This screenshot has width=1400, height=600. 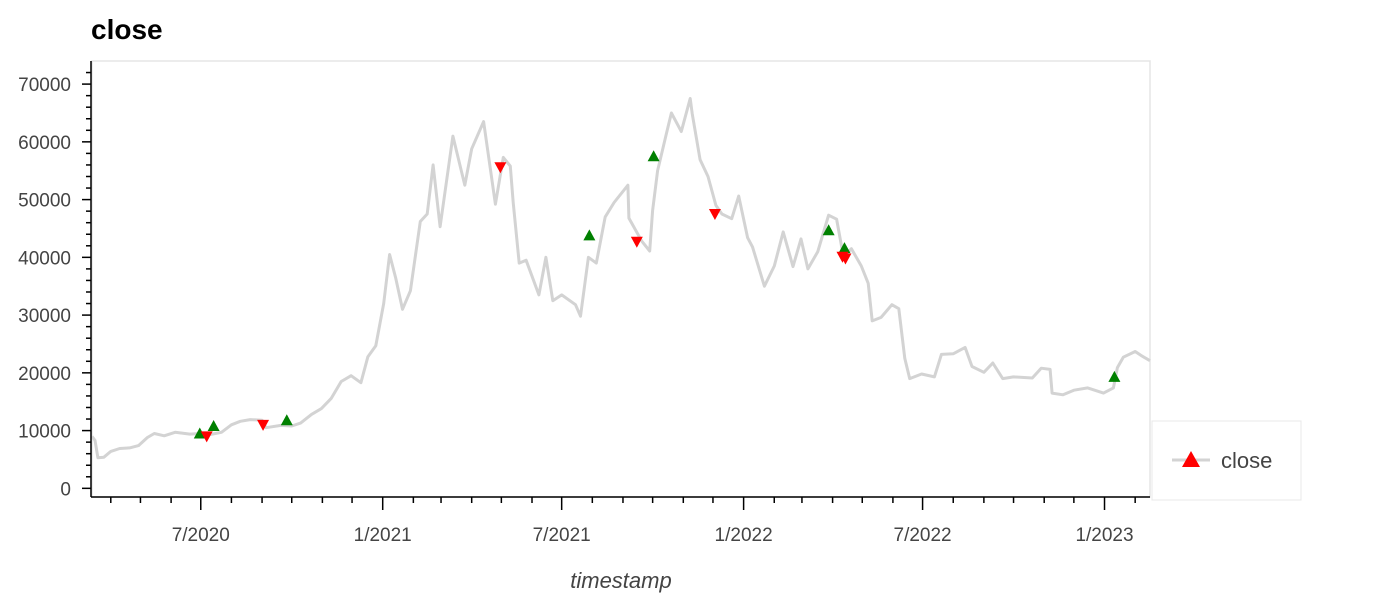 What do you see at coordinates (55, 280) in the screenshot?
I see `y-axis: 0 10000 20000 30000 40000 50000 60000 70000` at bounding box center [55, 280].